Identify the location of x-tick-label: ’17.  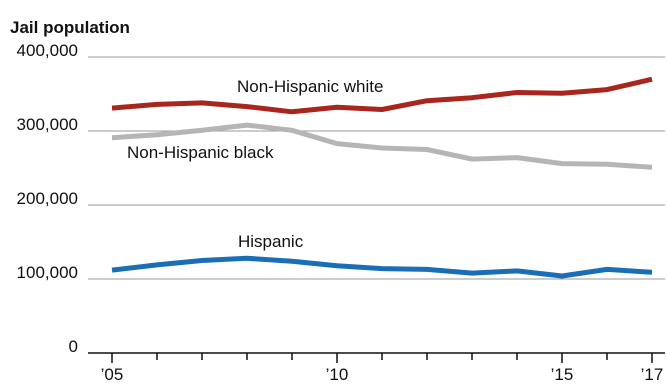
(652, 374).